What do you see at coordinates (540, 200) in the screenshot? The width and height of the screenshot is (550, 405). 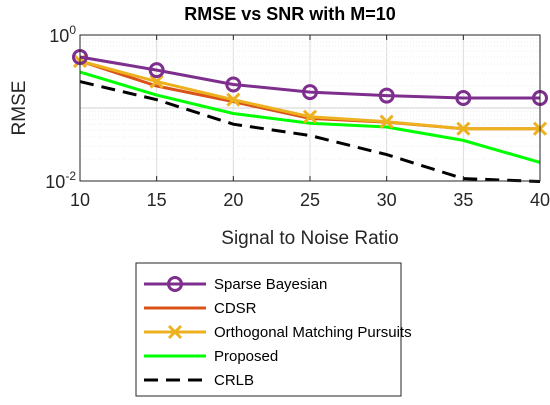 I see `x-tick-label: 40` at bounding box center [540, 200].